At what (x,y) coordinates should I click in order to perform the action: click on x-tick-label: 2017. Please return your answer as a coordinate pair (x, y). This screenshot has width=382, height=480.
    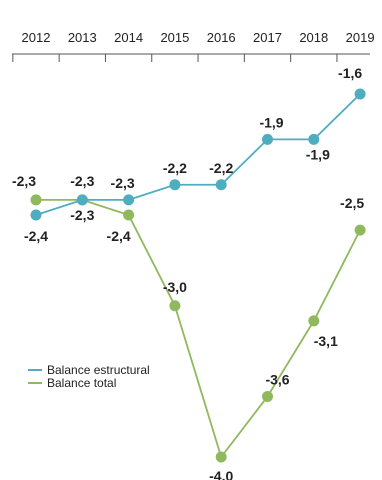
    Looking at the image, I should click on (267, 37).